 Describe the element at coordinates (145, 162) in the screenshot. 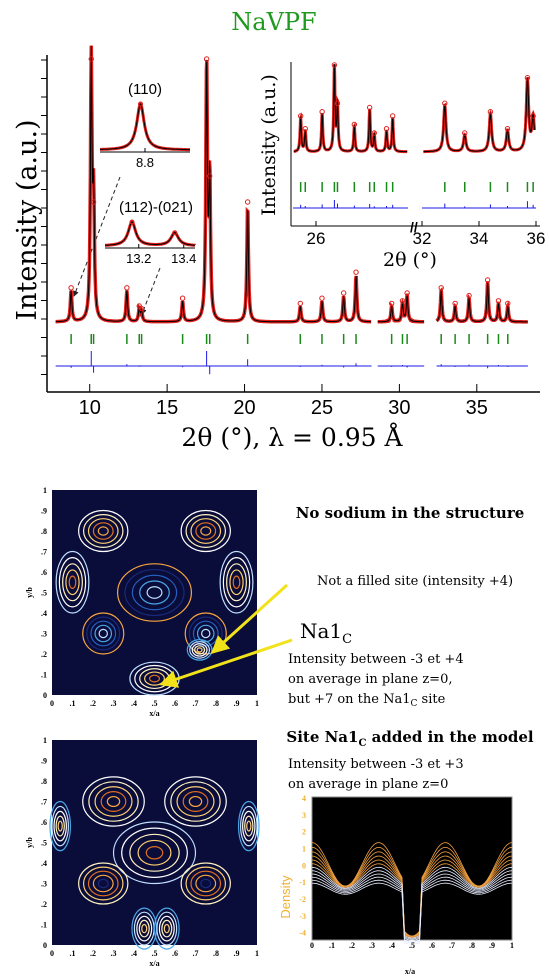

I see `x-tick-label: 8.8` at that location.